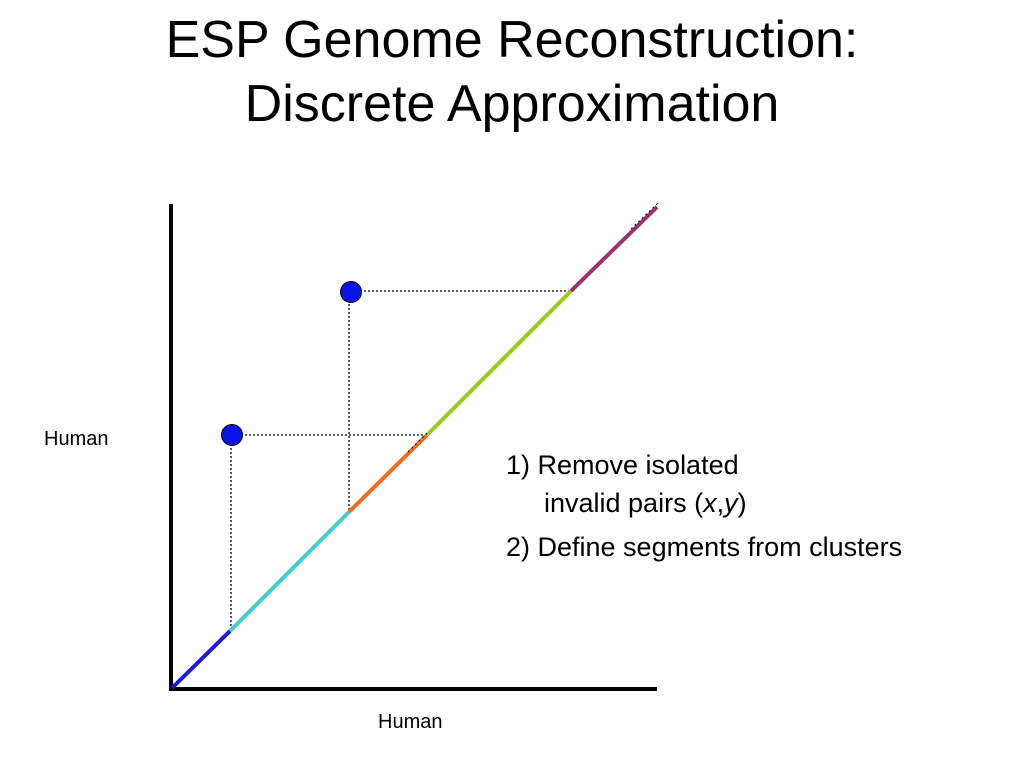  What do you see at coordinates (704, 547) in the screenshot?
I see `step-2: 2) Define segments from clusters` at bounding box center [704, 547].